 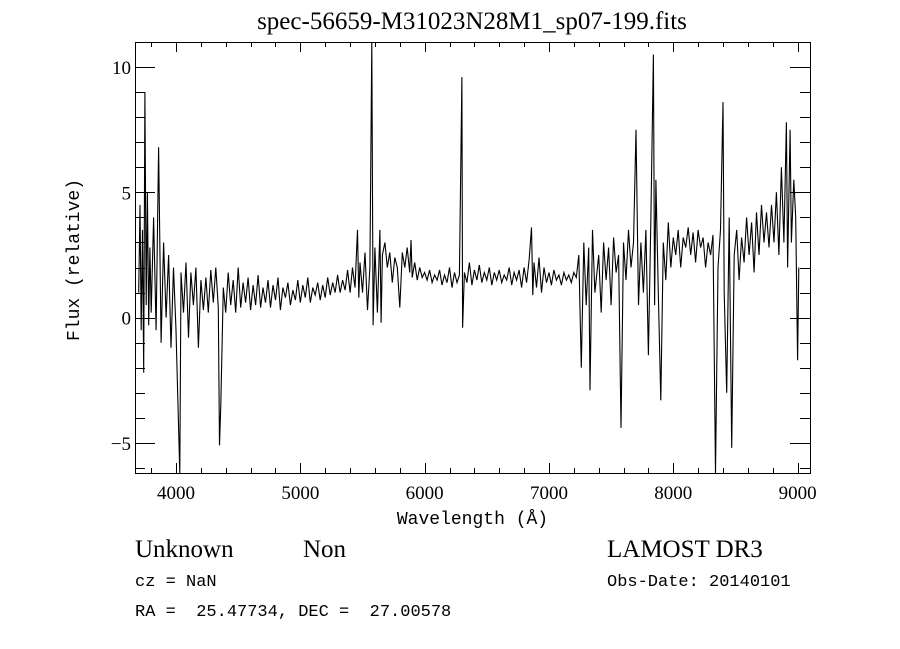 I want to click on y-tick-label: −5, so click(x=121, y=444).